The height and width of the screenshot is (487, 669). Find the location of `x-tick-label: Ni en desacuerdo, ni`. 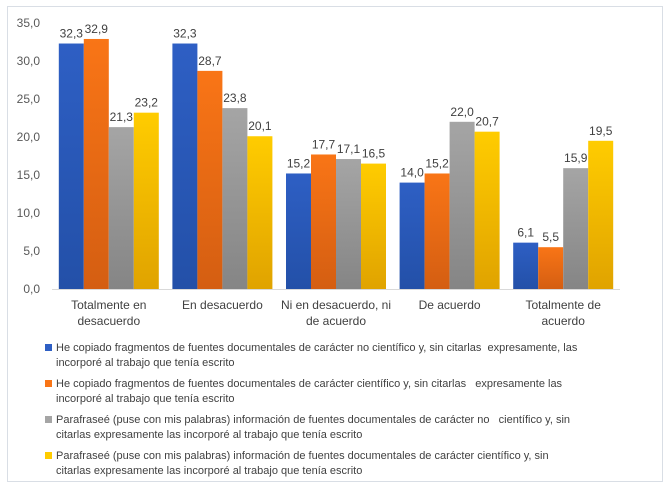

x-tick-label: Ni en desacuerdo, ni is located at coordinates (336, 305).